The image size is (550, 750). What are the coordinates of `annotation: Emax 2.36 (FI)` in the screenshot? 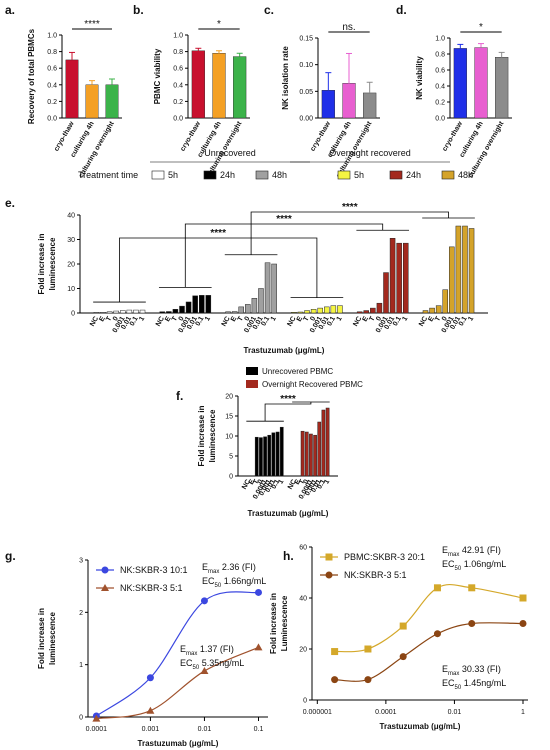 It's located at (229, 568).